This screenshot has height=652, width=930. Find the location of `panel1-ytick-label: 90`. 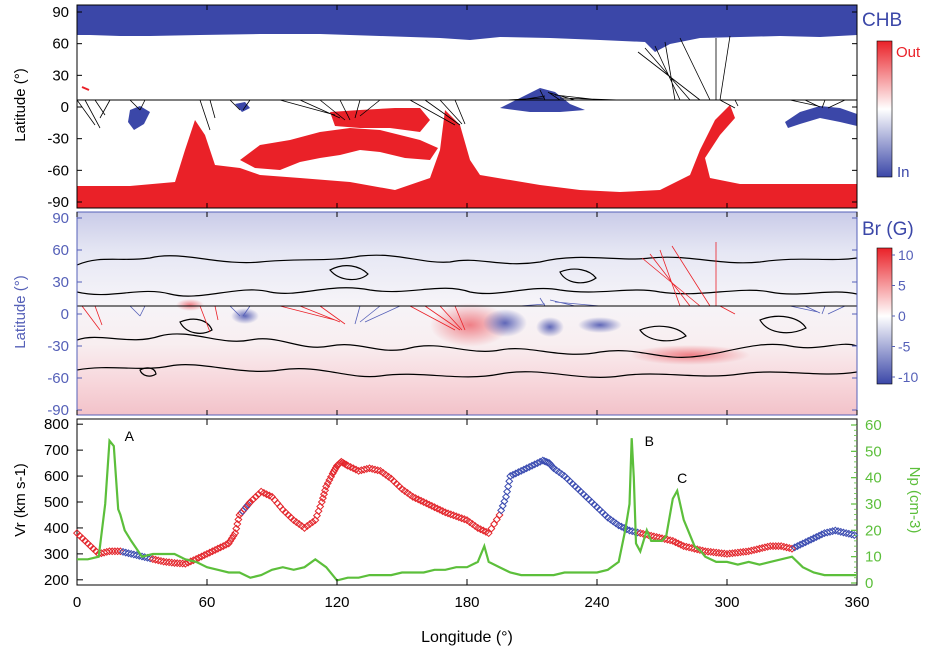

panel1-ytick-label: 90 is located at coordinates (60, 12).